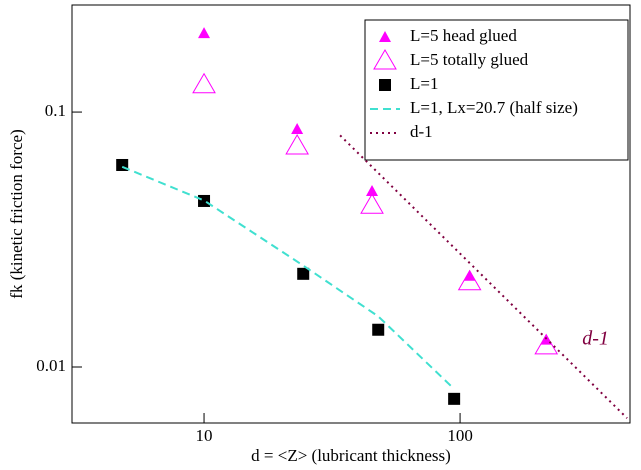 Image resolution: width=641 pixels, height=470 pixels. What do you see at coordinates (424, 83) in the screenshot?
I see `legend-label: L=1` at bounding box center [424, 83].